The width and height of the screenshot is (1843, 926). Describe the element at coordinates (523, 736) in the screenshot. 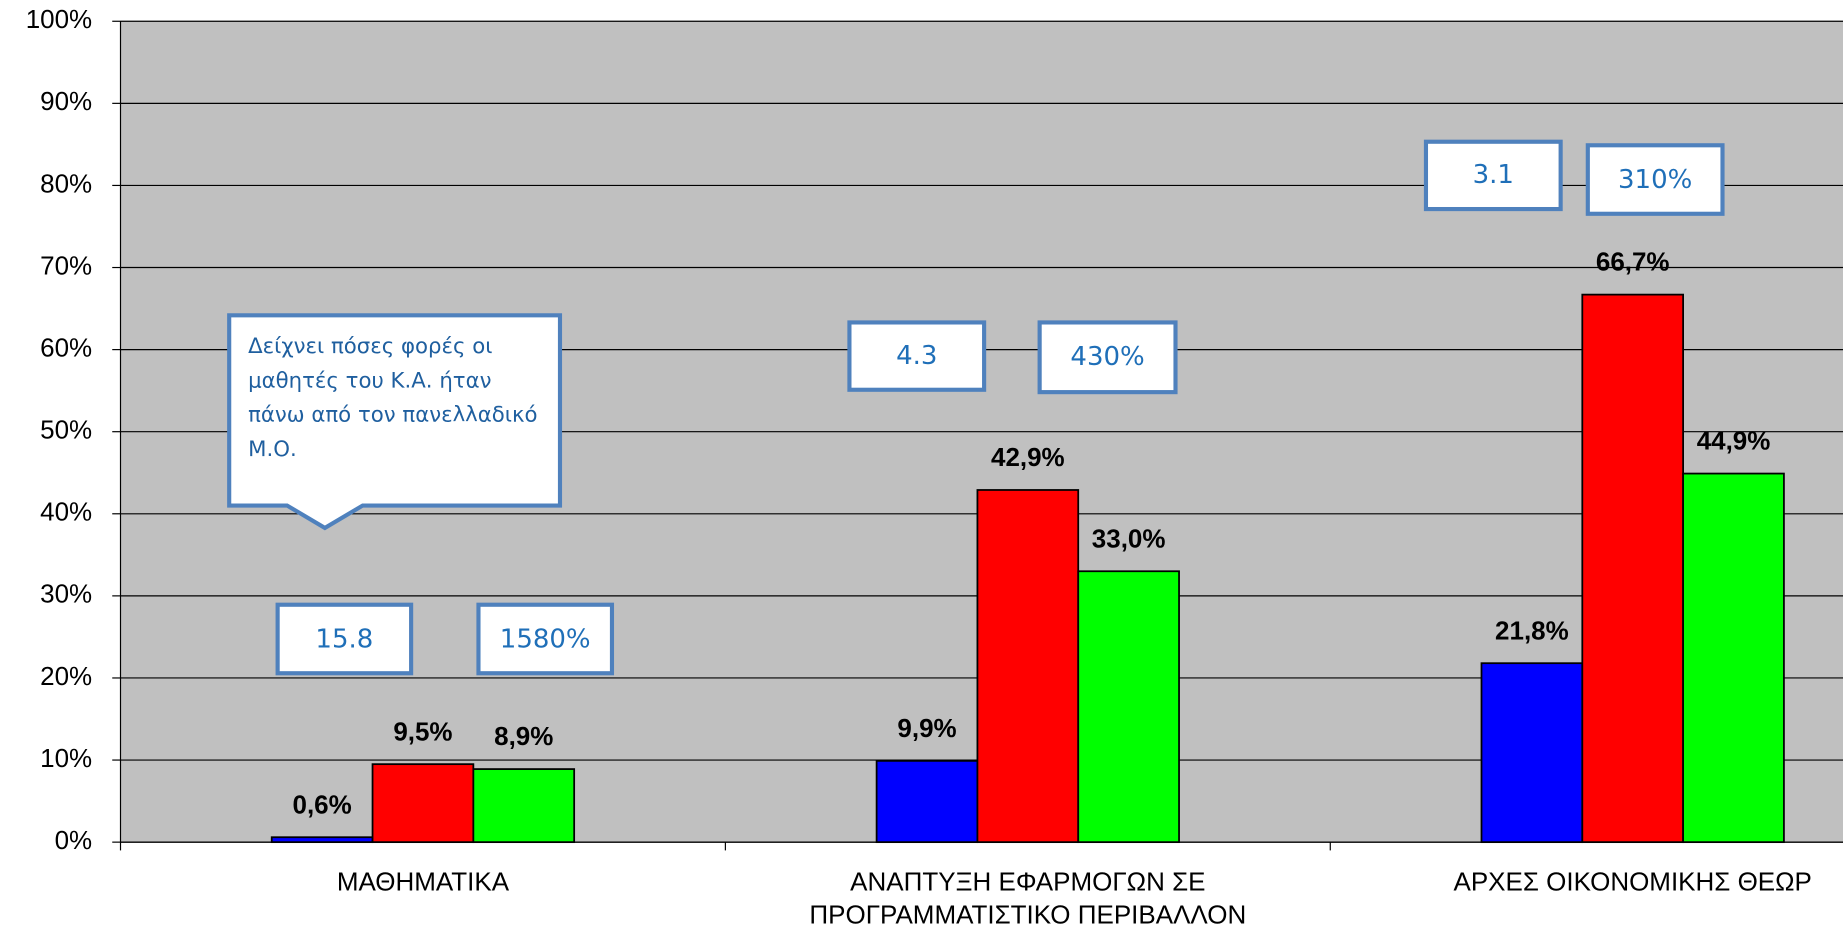

I see `data-label: 8,9%` at that location.